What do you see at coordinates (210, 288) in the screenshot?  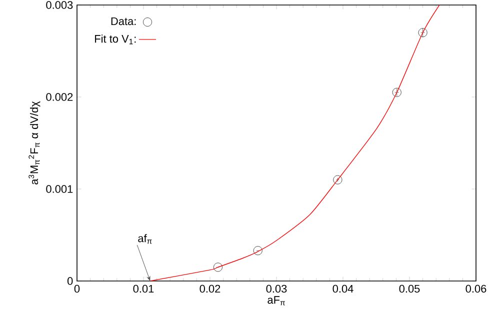 I see `x-tick-label: 0.02` at bounding box center [210, 288].